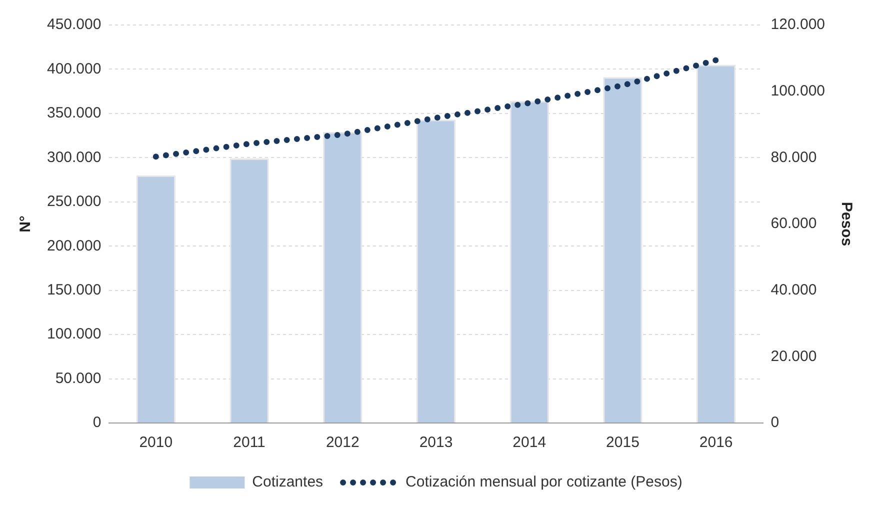  I want to click on y-tick-label: 300.000, so click(74, 157).